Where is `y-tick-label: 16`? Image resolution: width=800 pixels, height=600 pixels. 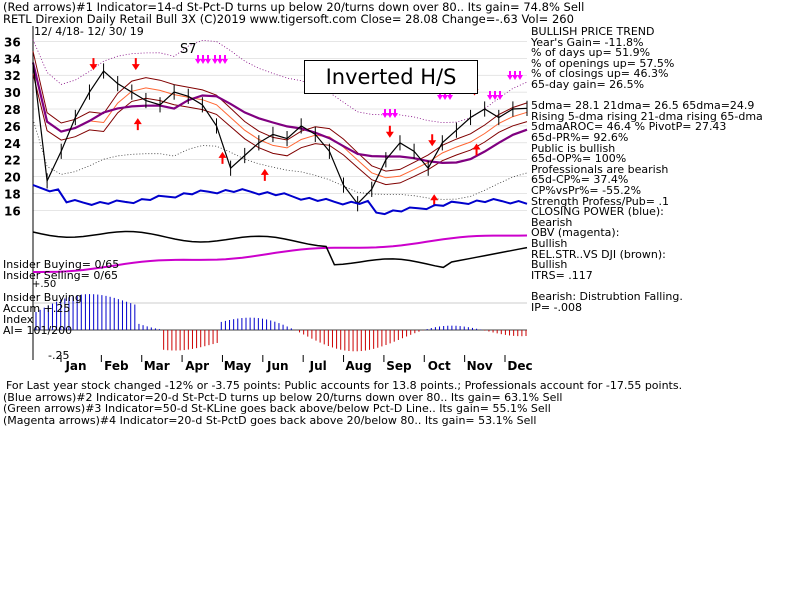
y-tick-label: 16 is located at coordinates (12, 211).